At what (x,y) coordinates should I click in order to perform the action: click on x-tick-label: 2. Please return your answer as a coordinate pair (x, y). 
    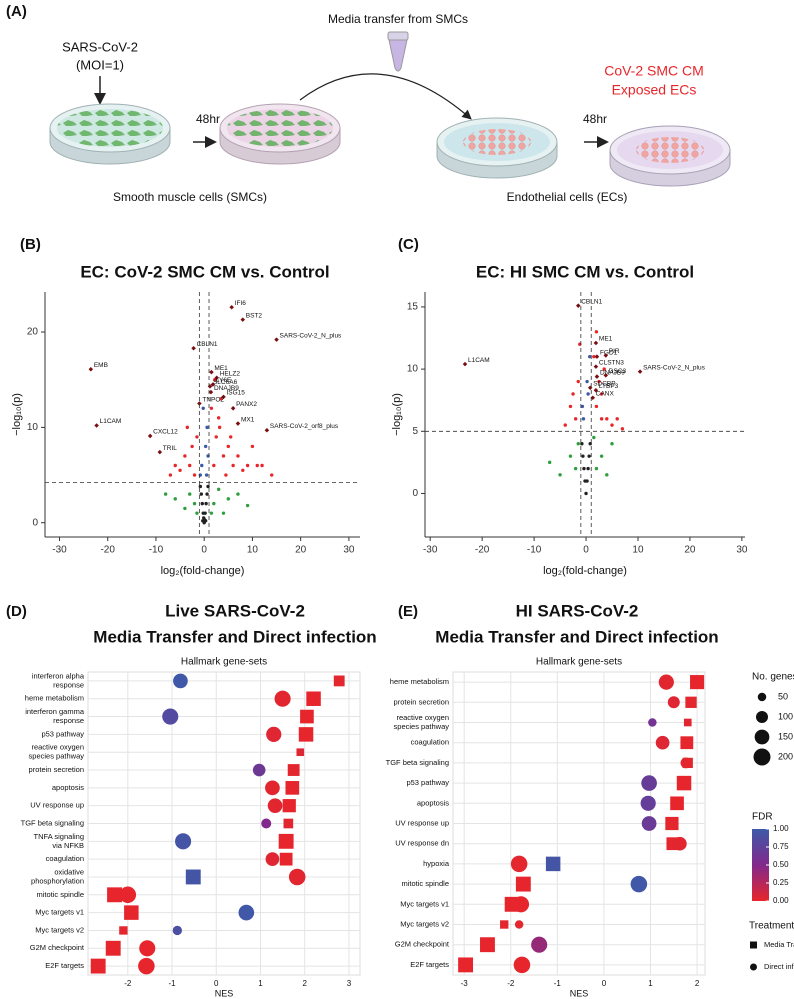
    Looking at the image, I should click on (304, 983).